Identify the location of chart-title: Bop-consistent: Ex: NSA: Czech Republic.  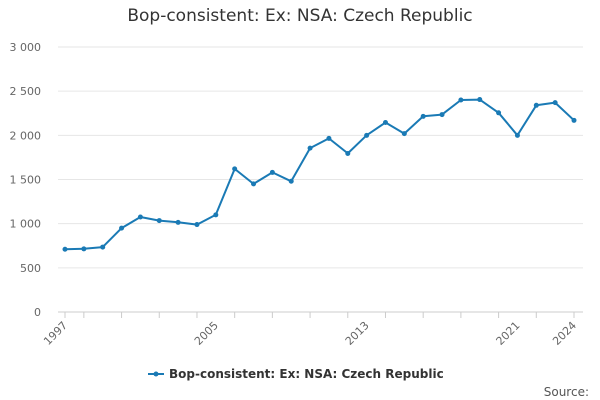
(300, 16).